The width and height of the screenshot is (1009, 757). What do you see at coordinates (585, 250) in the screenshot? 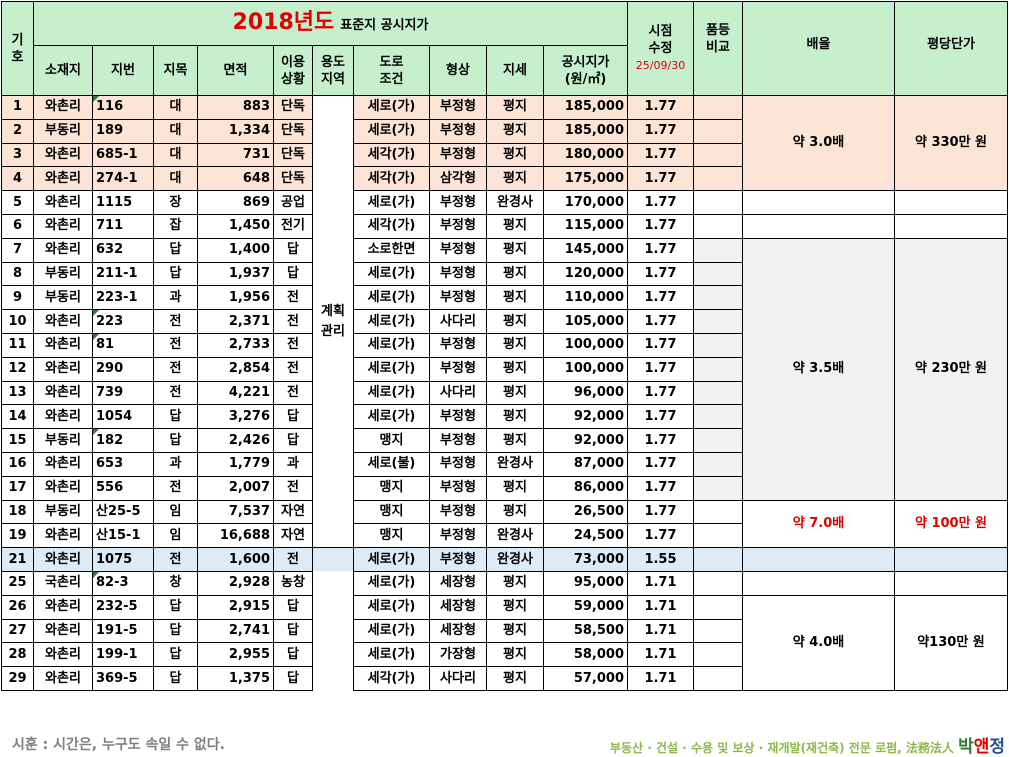
I see `price-cell: 145,000` at bounding box center [585, 250].